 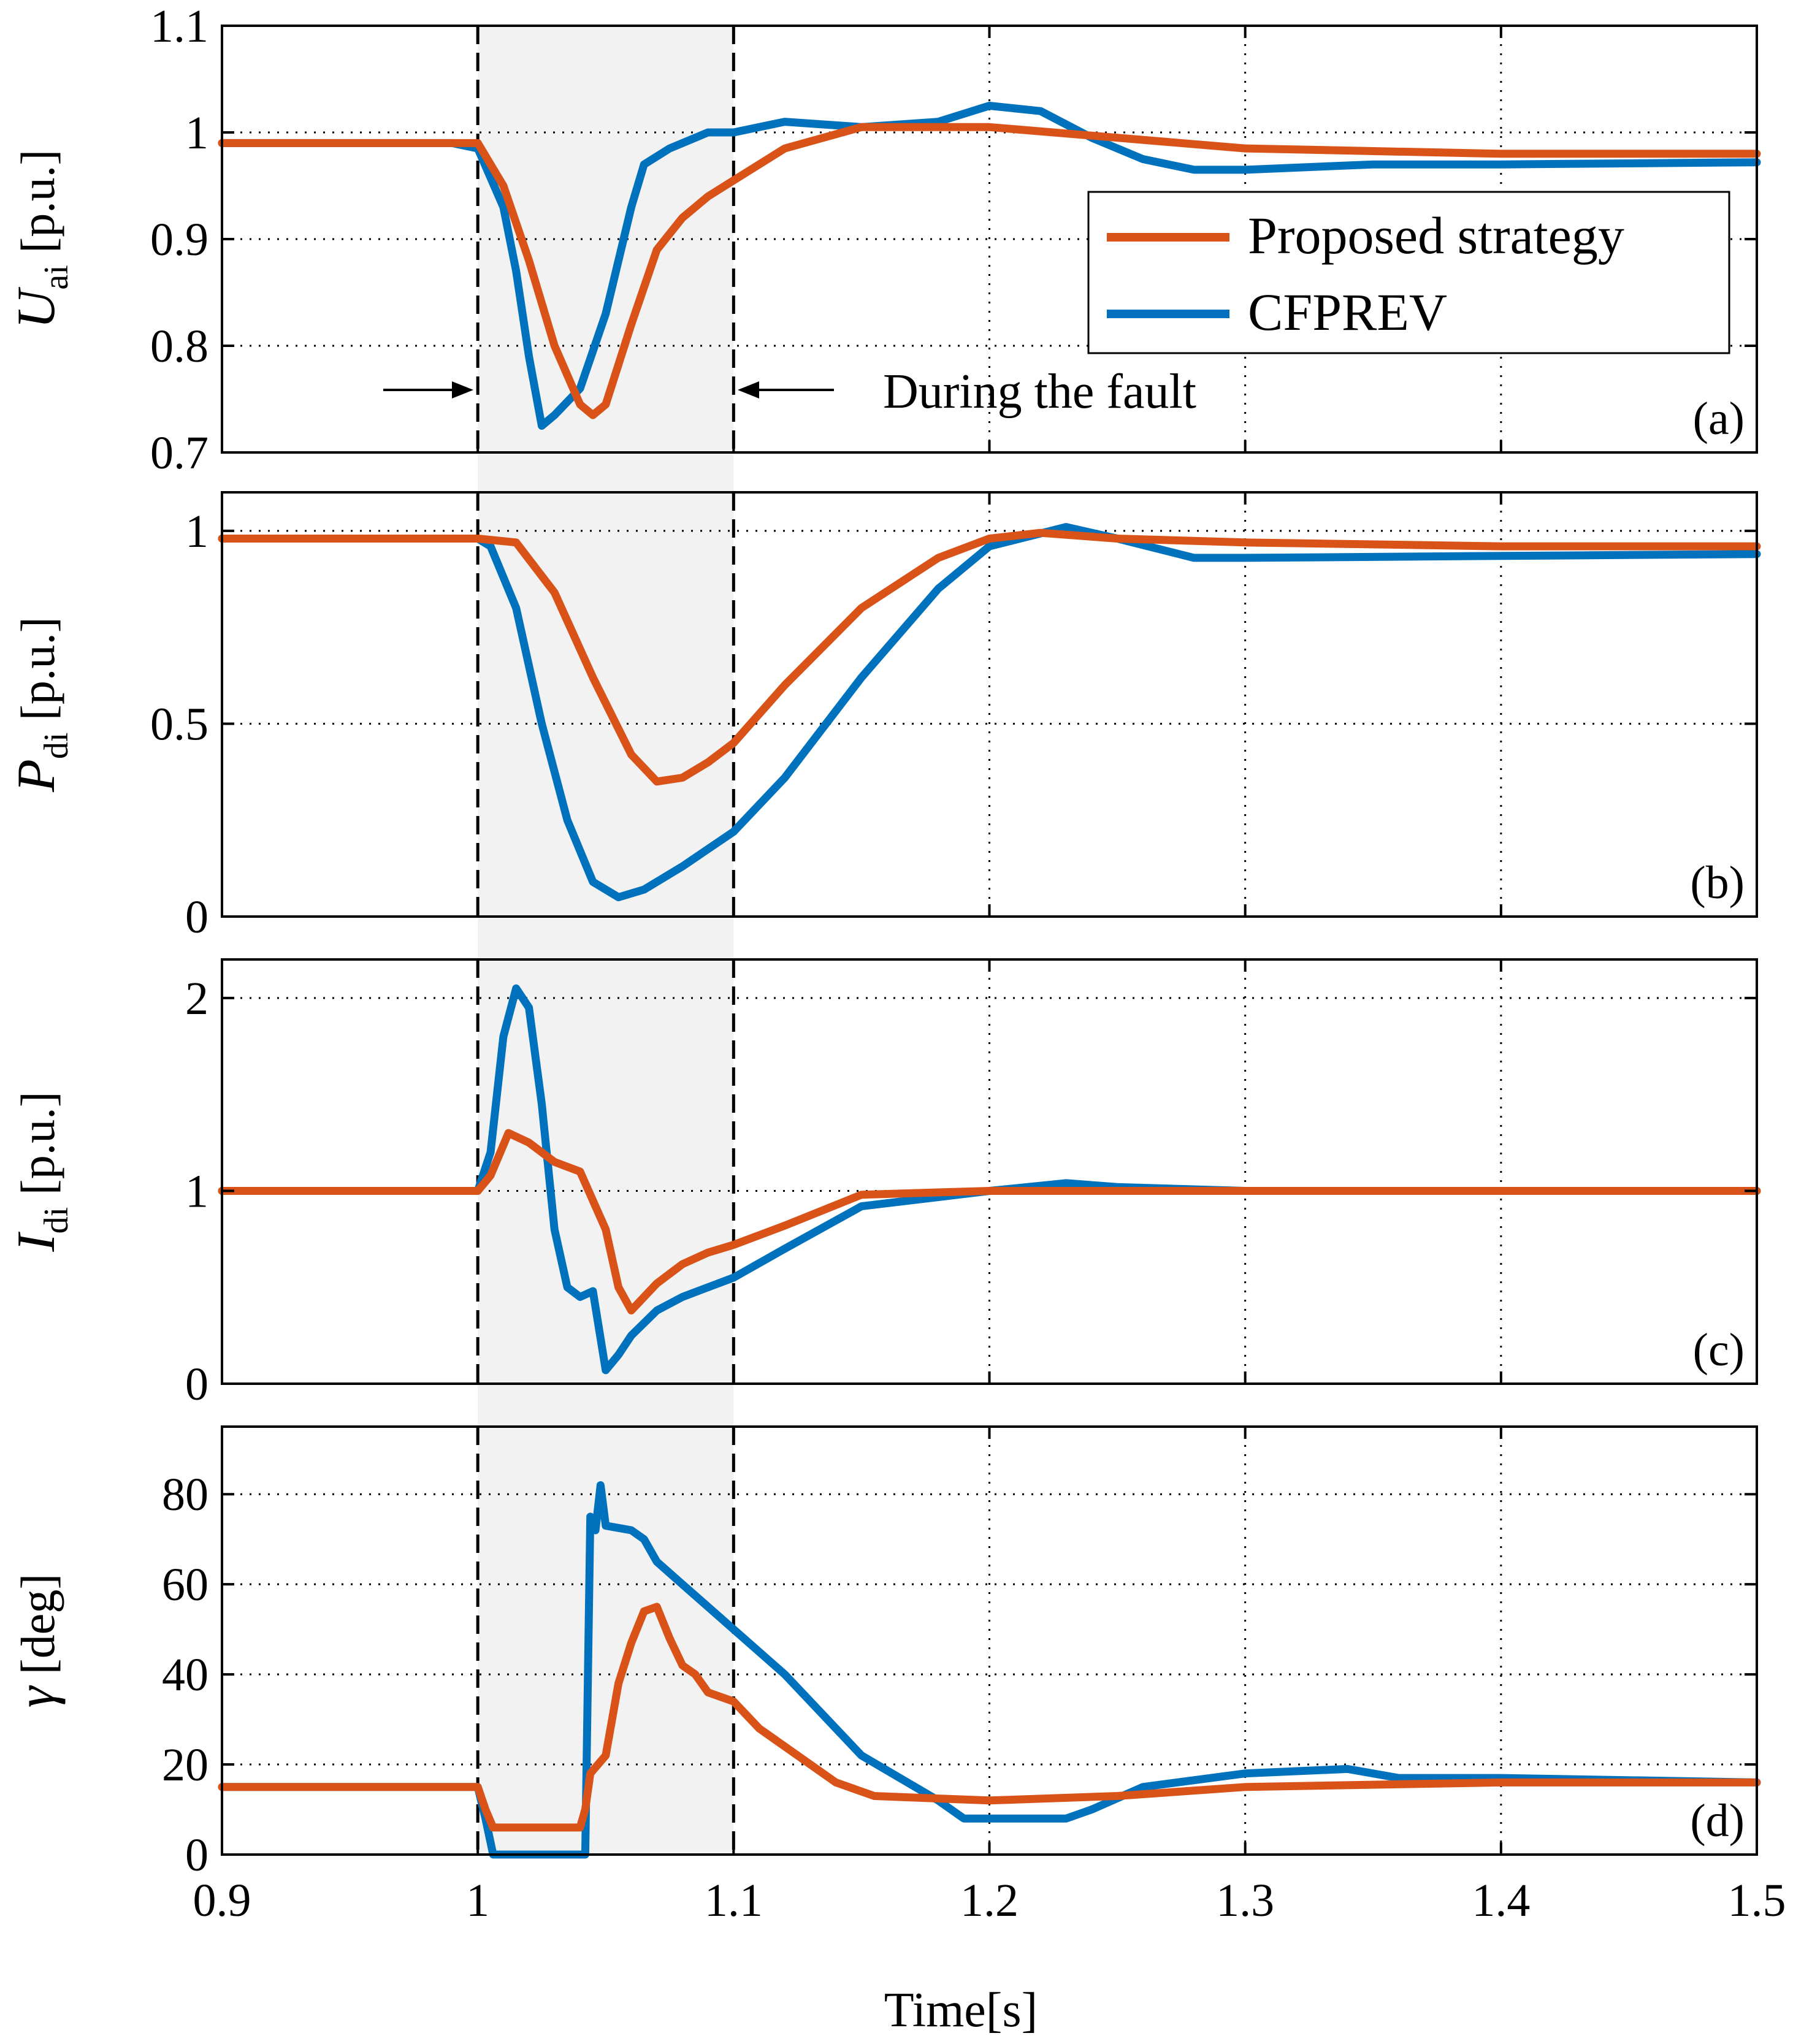 What do you see at coordinates (179, 346) in the screenshot?
I see `ytick-label-a-1: 0.8` at bounding box center [179, 346].